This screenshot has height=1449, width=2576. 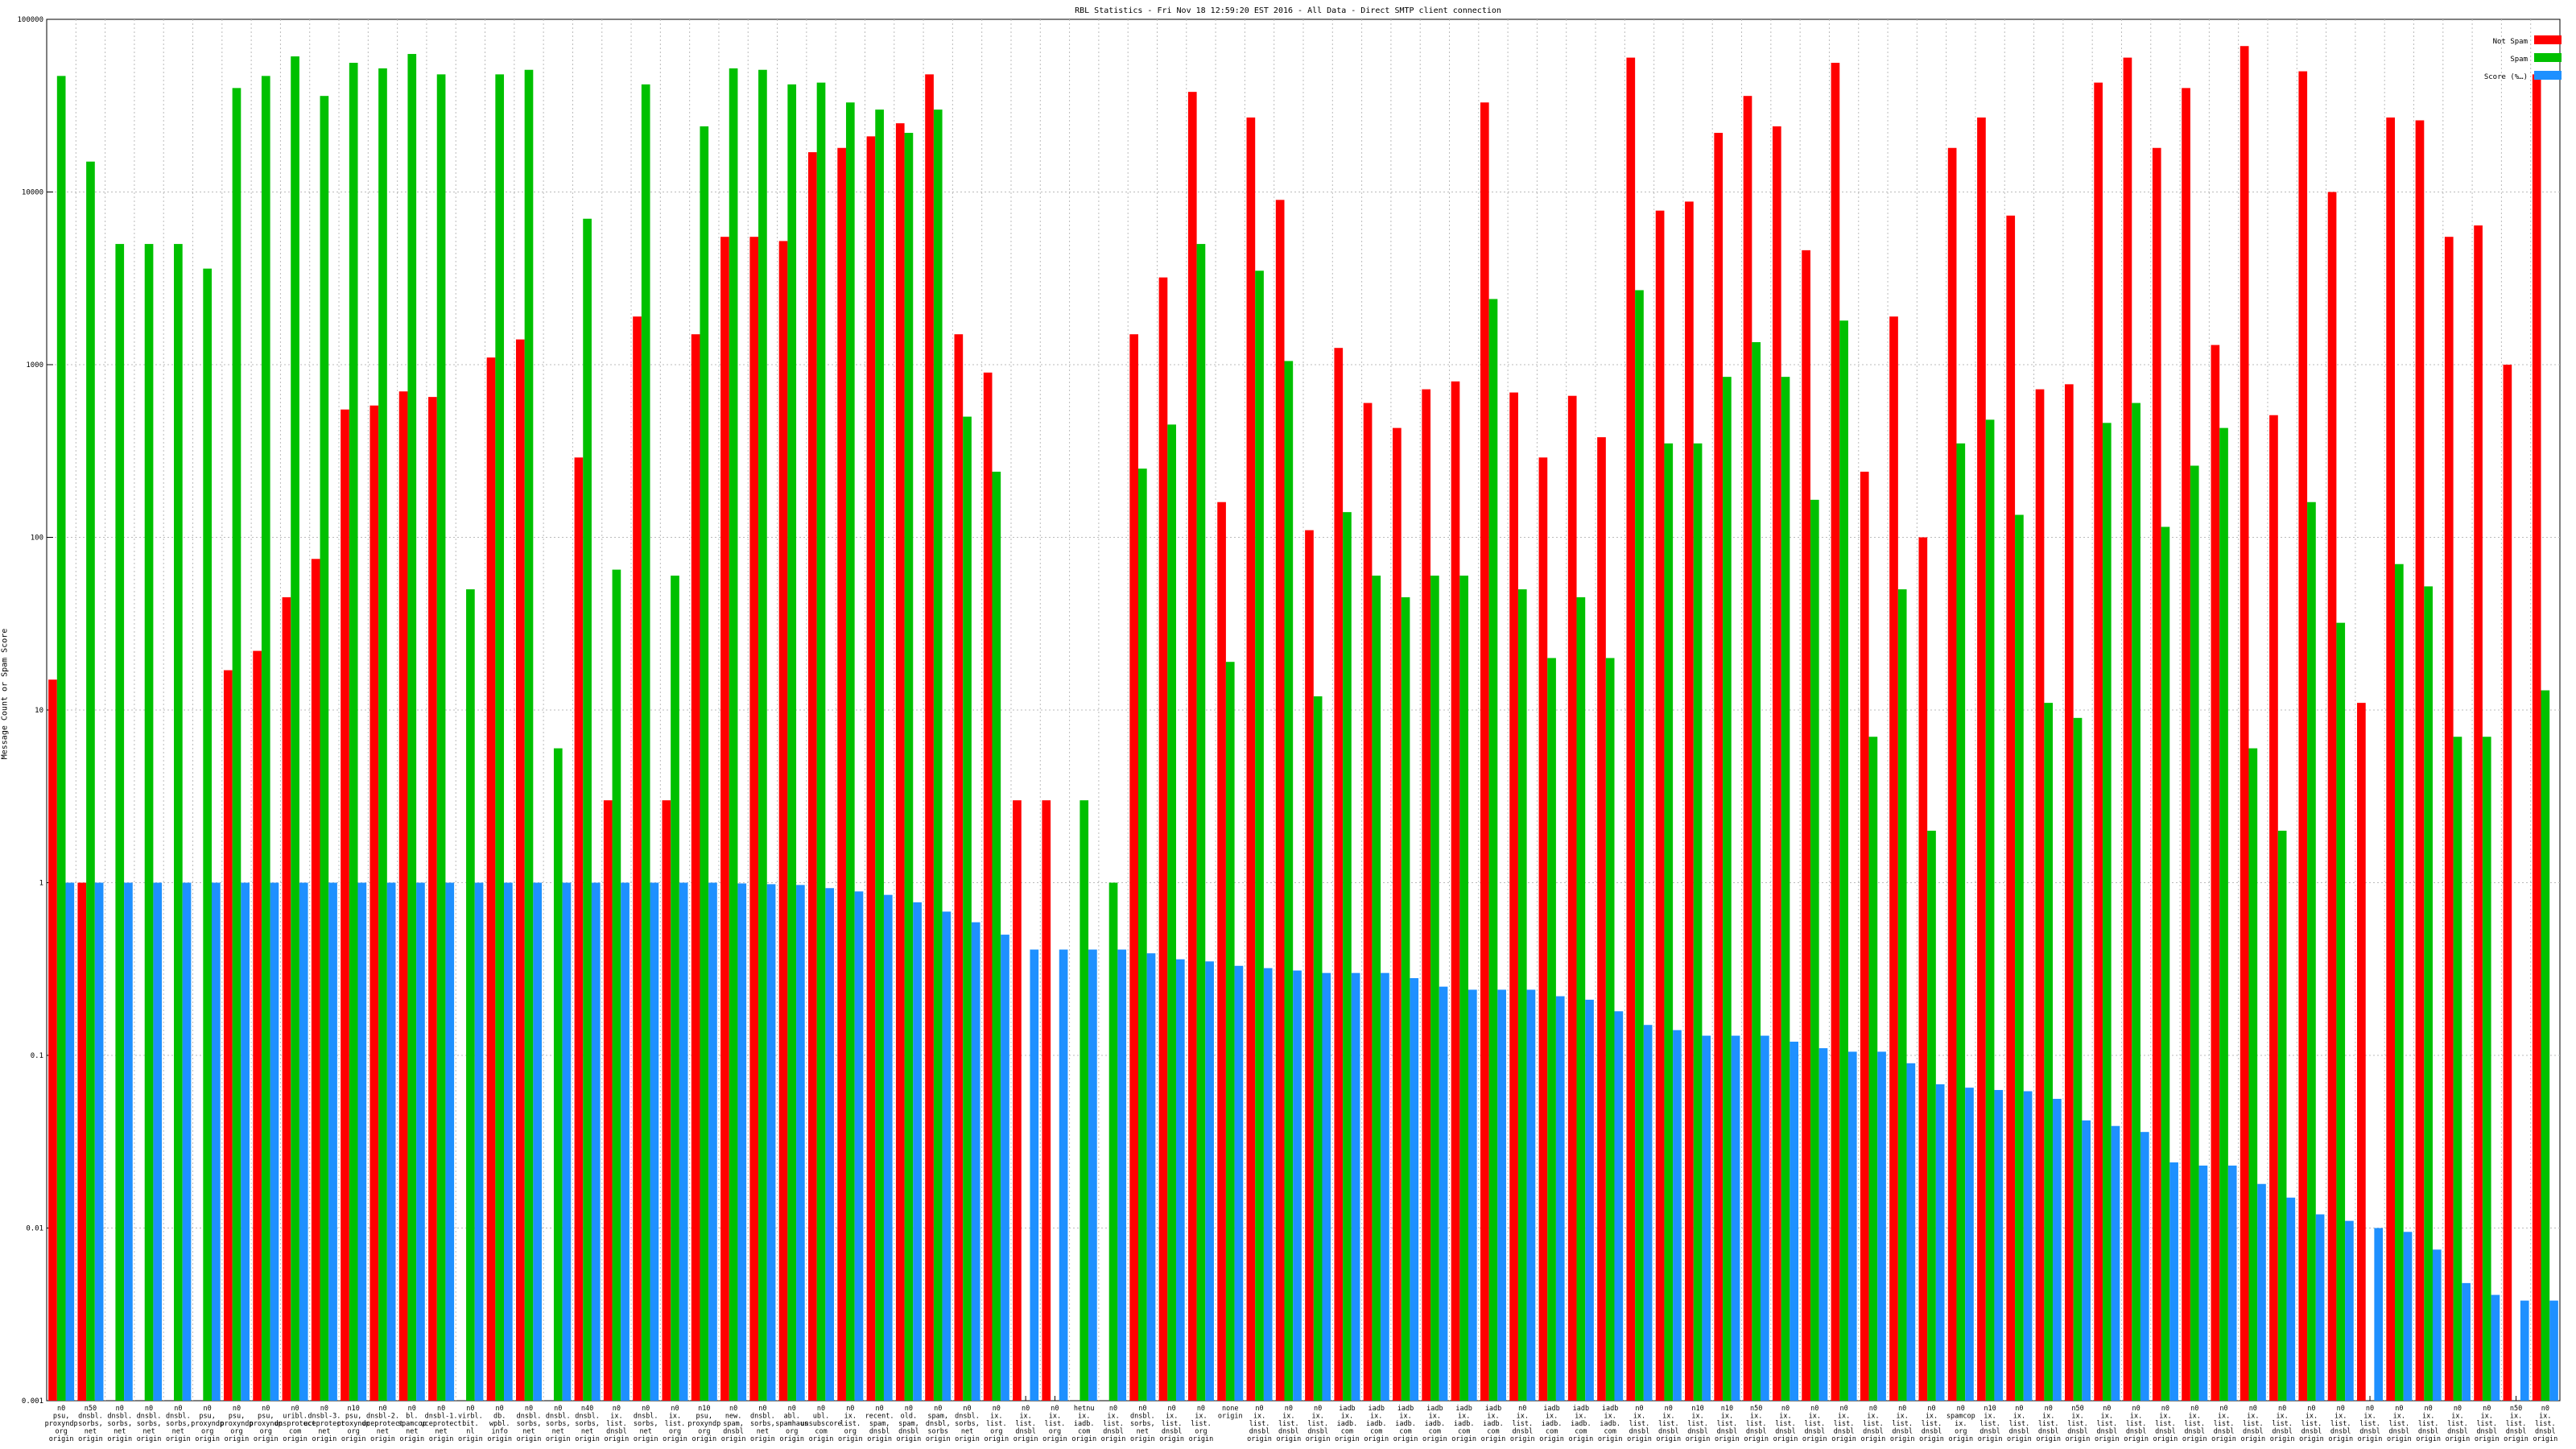 I want to click on x-category-label-line: spam,, so click(x=908, y=1424).